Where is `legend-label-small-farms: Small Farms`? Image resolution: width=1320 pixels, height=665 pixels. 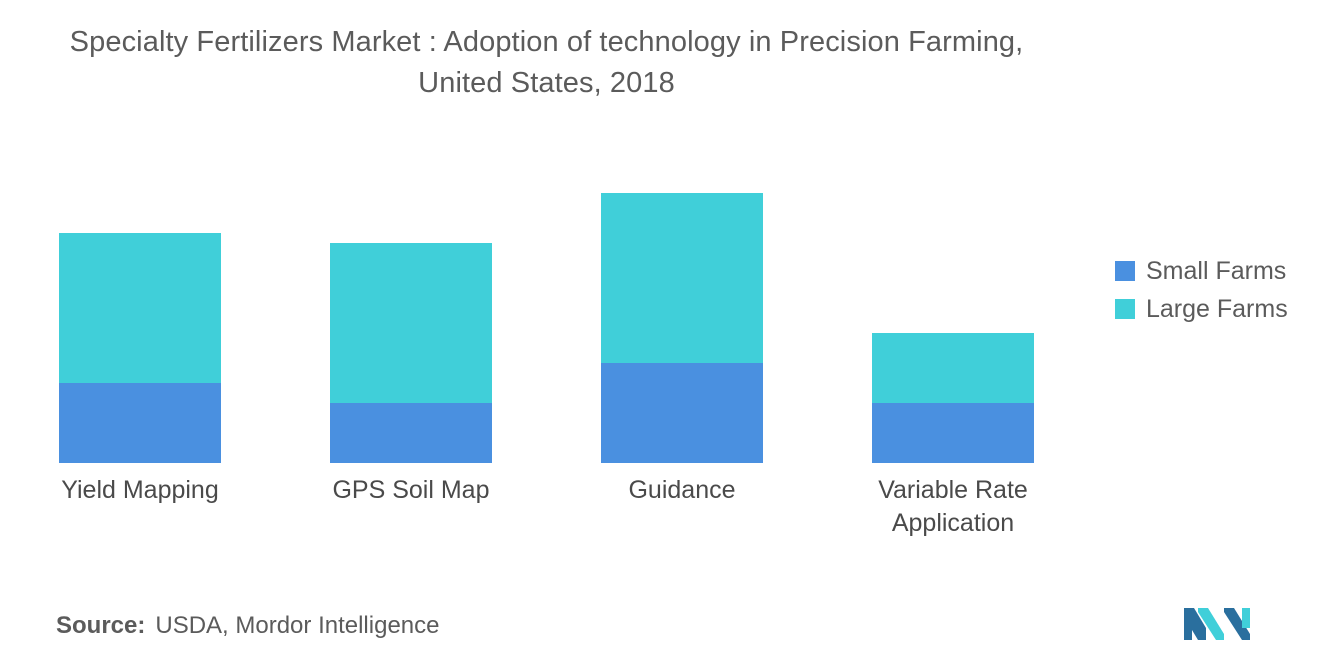 legend-label-small-farms: Small Farms is located at coordinates (1216, 270).